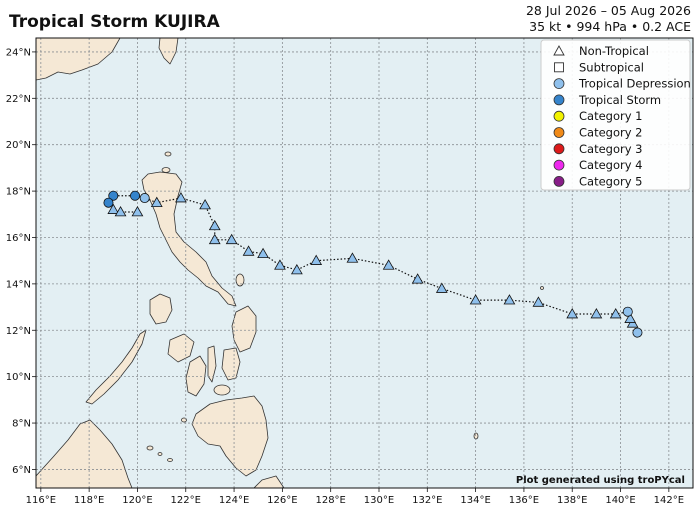 This screenshot has height=510, width=699. Describe the element at coordinates (189, 239) in the screenshot. I see `land-luzon` at that location.